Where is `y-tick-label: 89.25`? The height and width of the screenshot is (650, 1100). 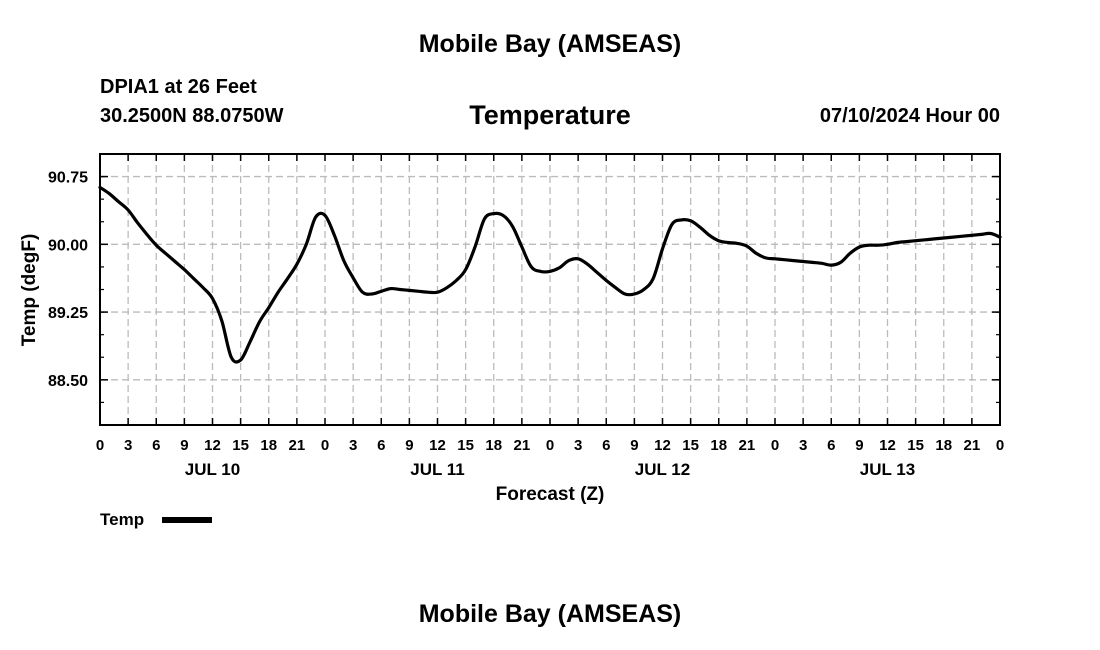 y-tick-label: 89.25 is located at coordinates (68, 313).